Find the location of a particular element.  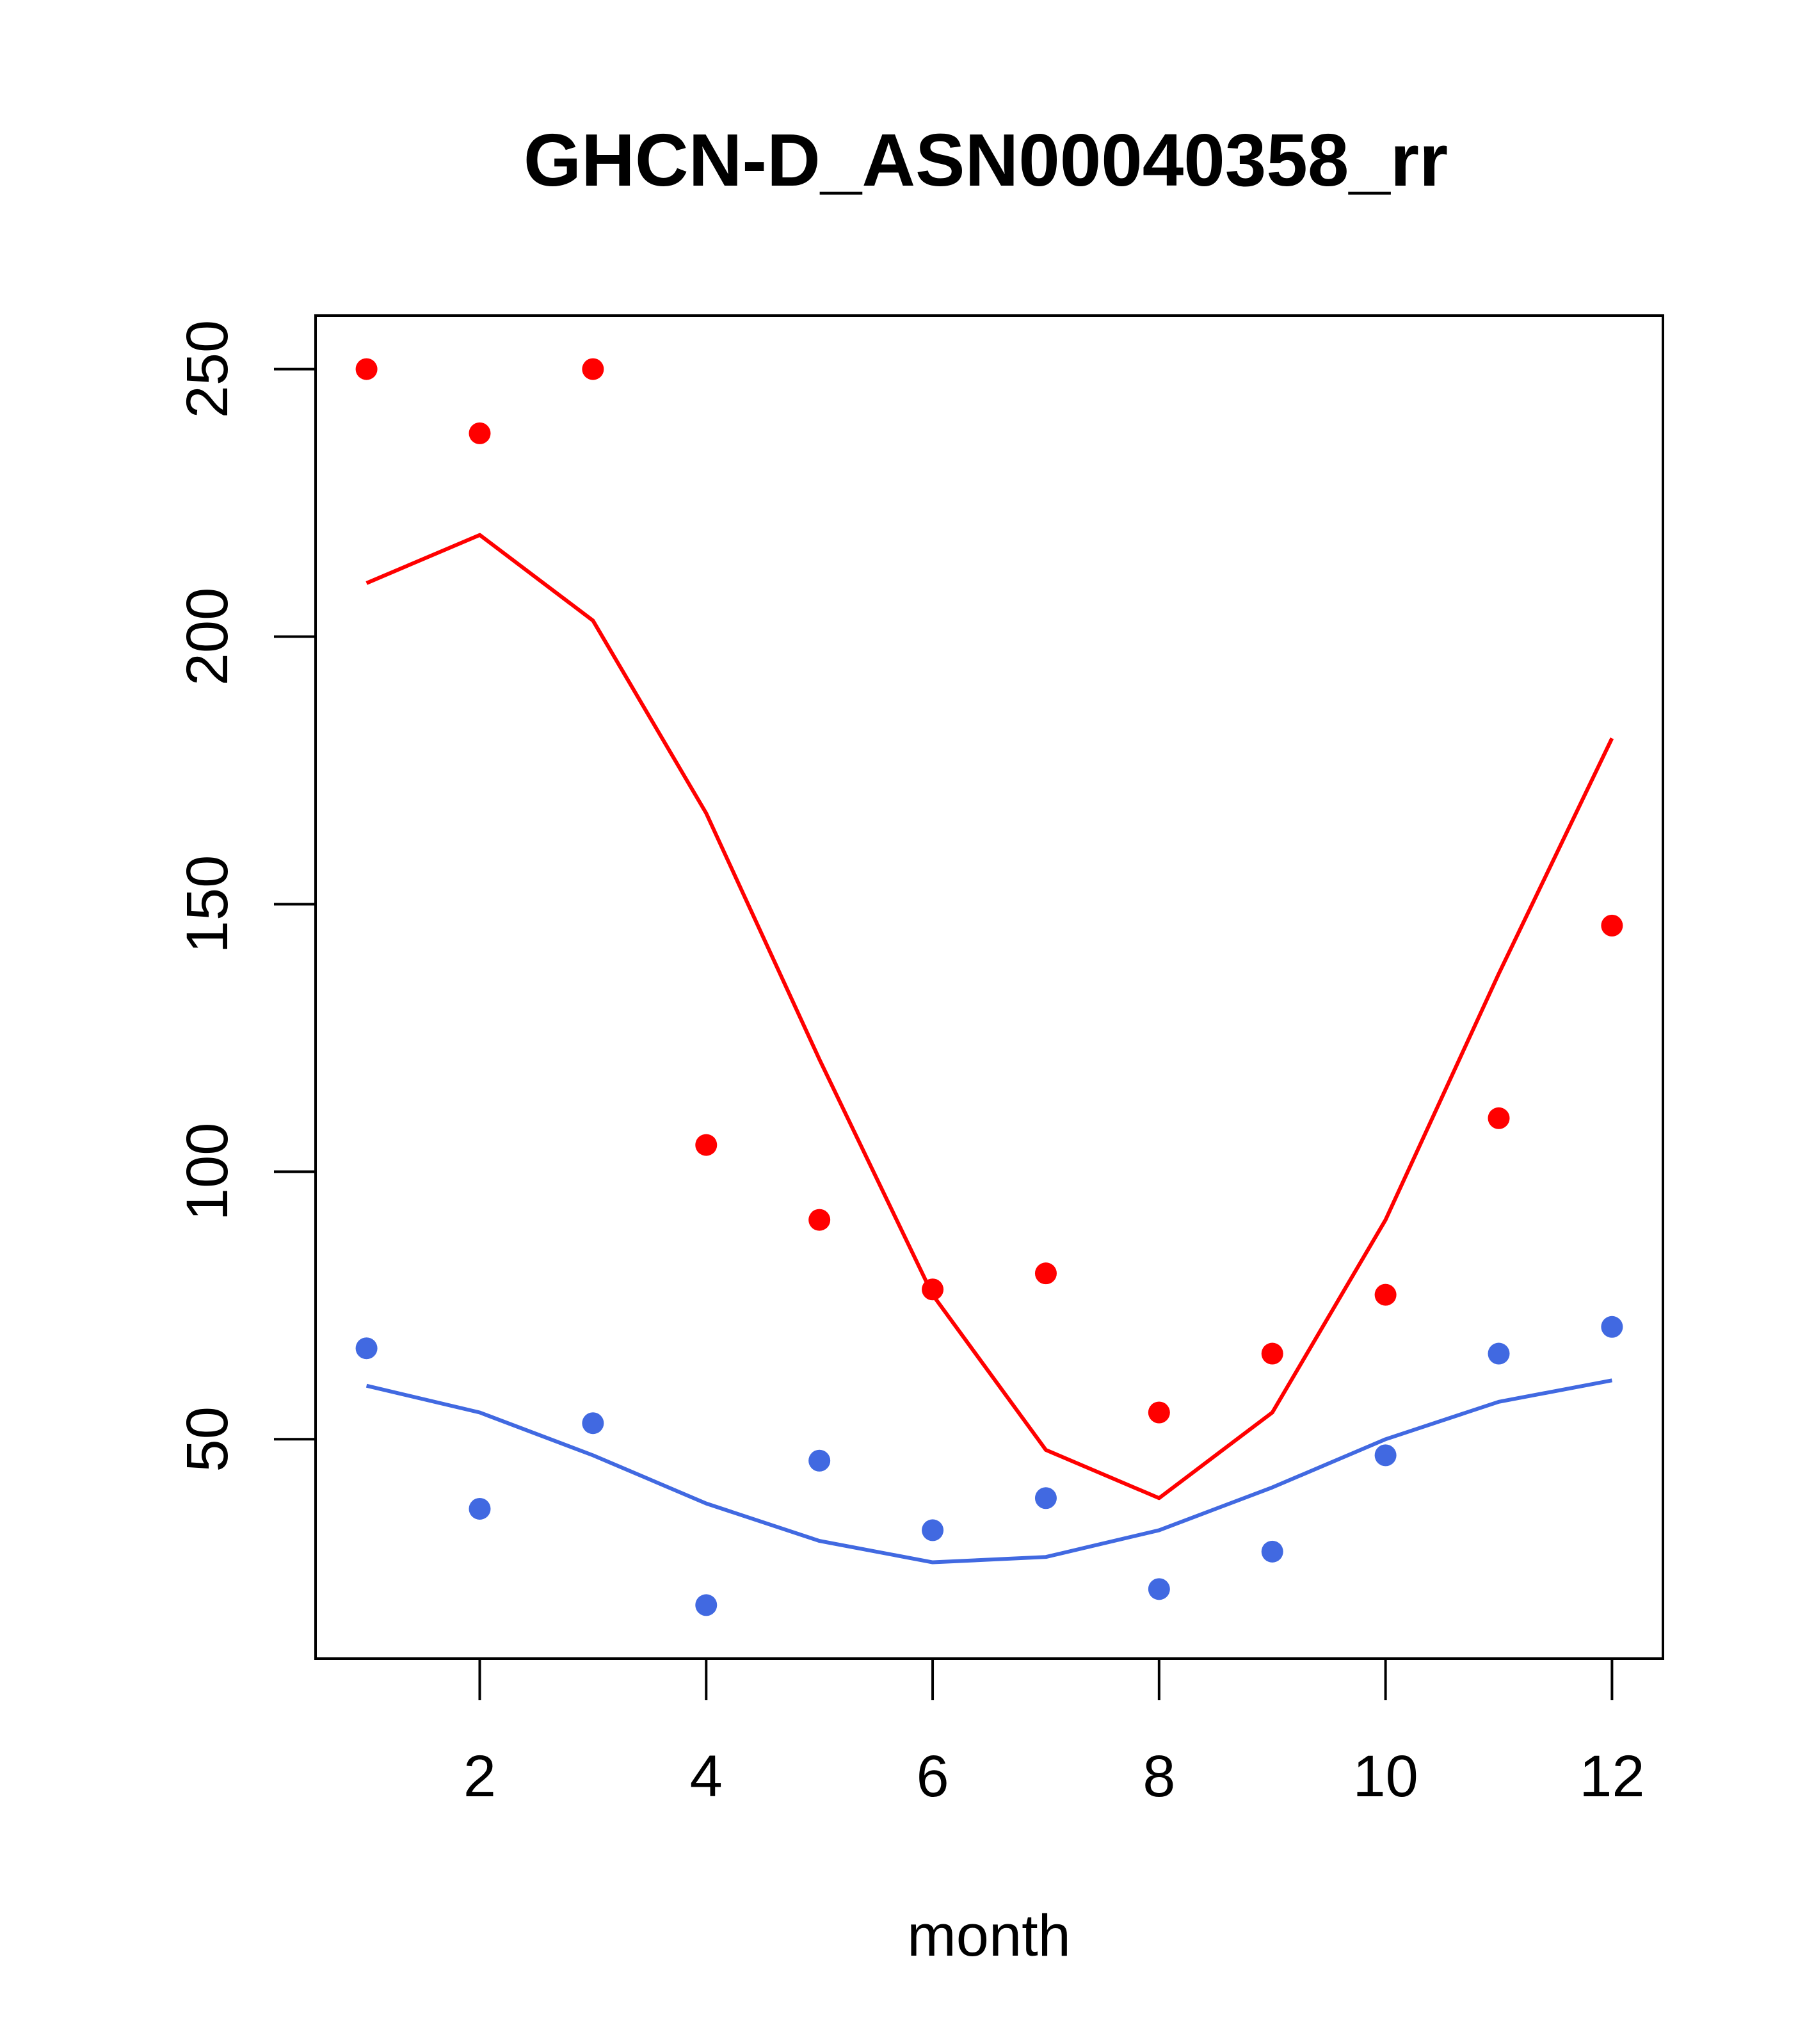

x-axis-label: month is located at coordinates (989, 1935).